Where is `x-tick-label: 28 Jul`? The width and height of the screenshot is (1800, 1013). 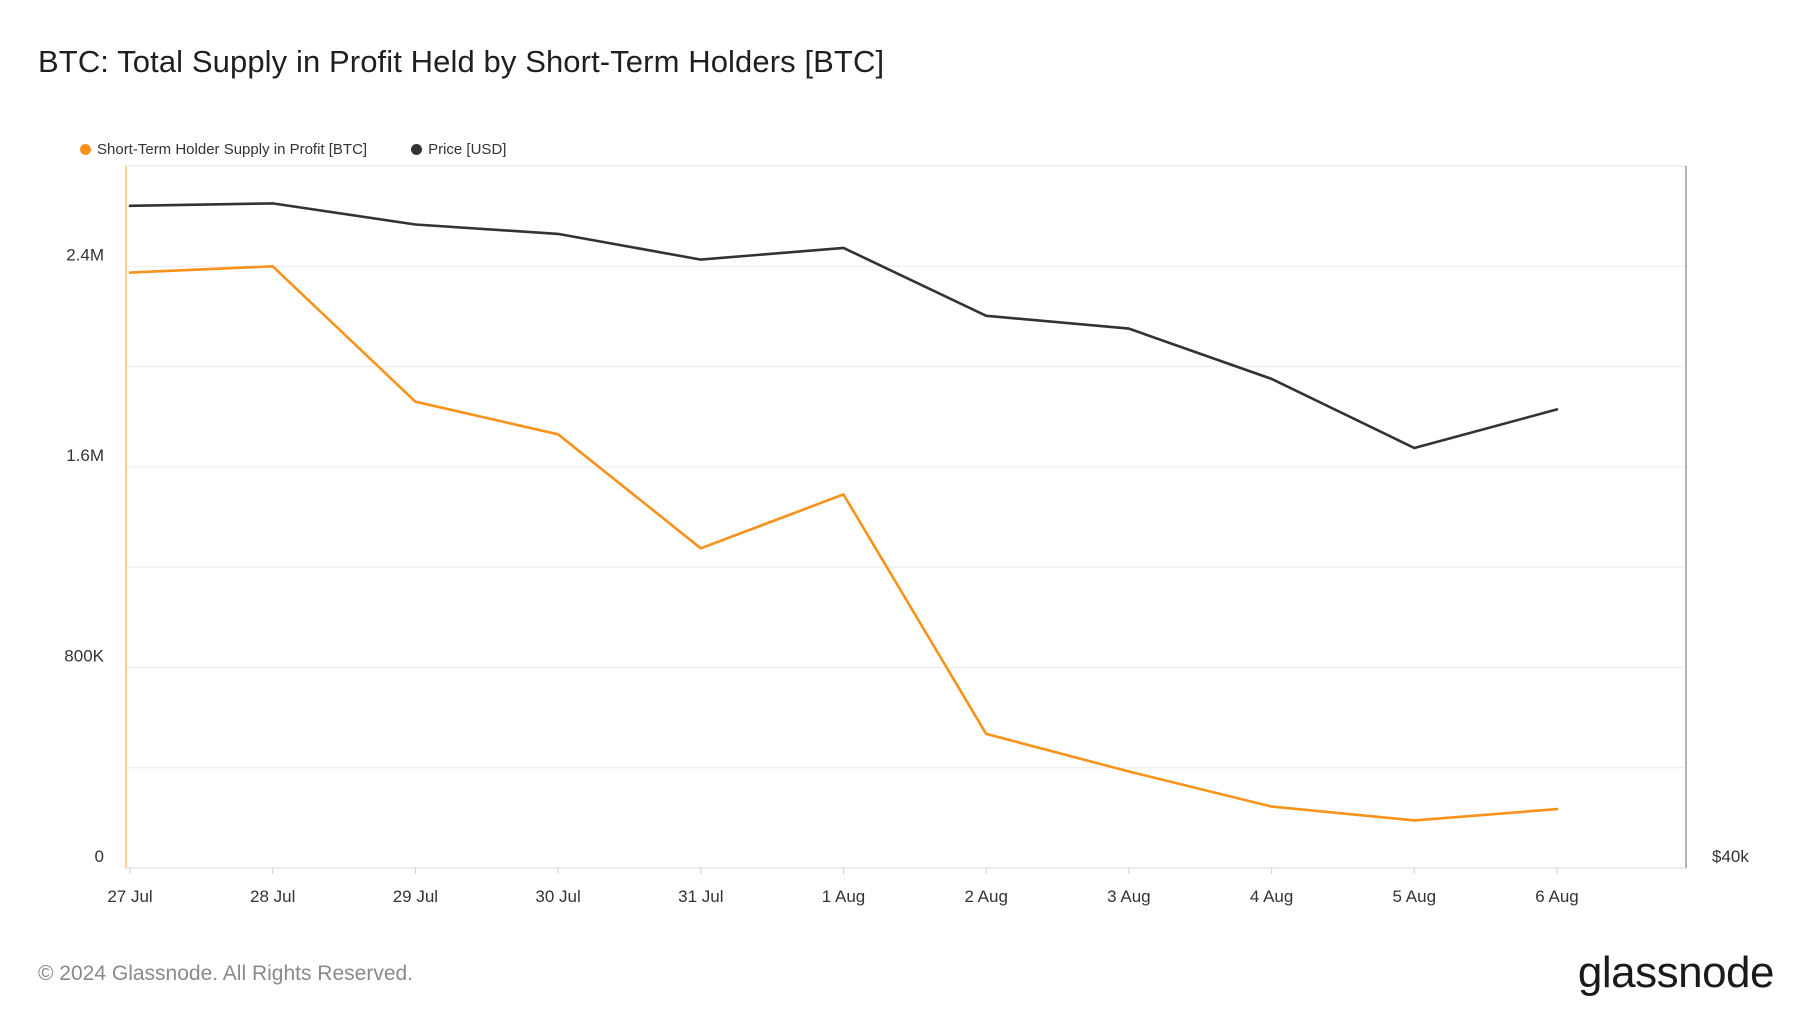 x-tick-label: 28 Jul is located at coordinates (272, 896).